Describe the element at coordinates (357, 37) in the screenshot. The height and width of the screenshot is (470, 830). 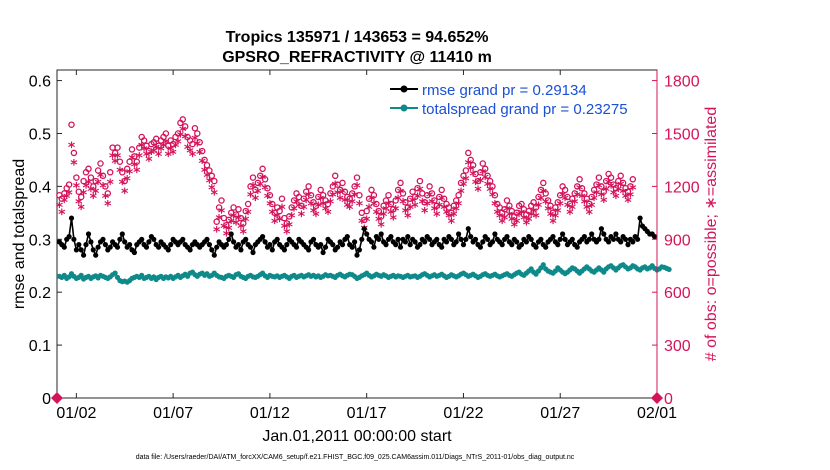
I see `chart-title-line1: Tropics 135971 / 143653 = 94.652%` at that location.